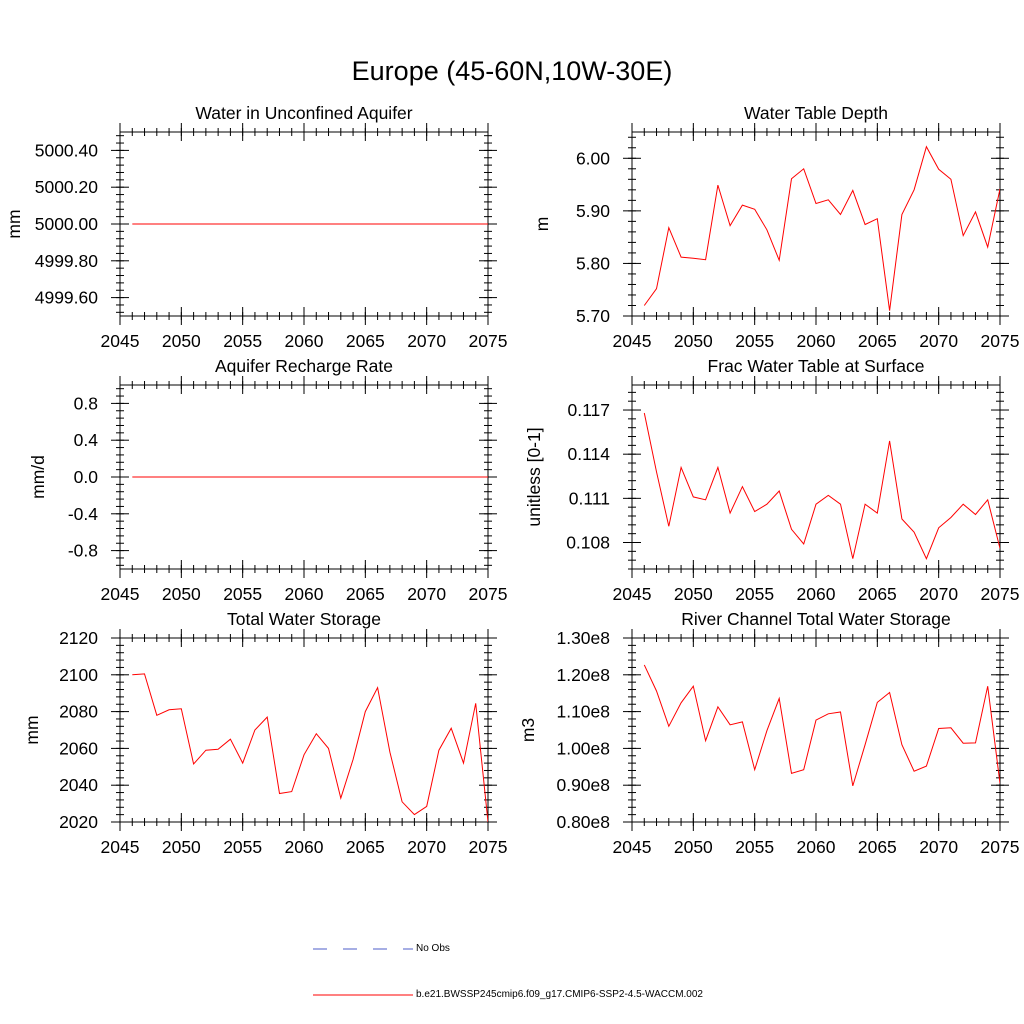 Image resolution: width=1024 pixels, height=1024 pixels. What do you see at coordinates (86, 403) in the screenshot?
I see `y-tick-label: 0.8` at bounding box center [86, 403].